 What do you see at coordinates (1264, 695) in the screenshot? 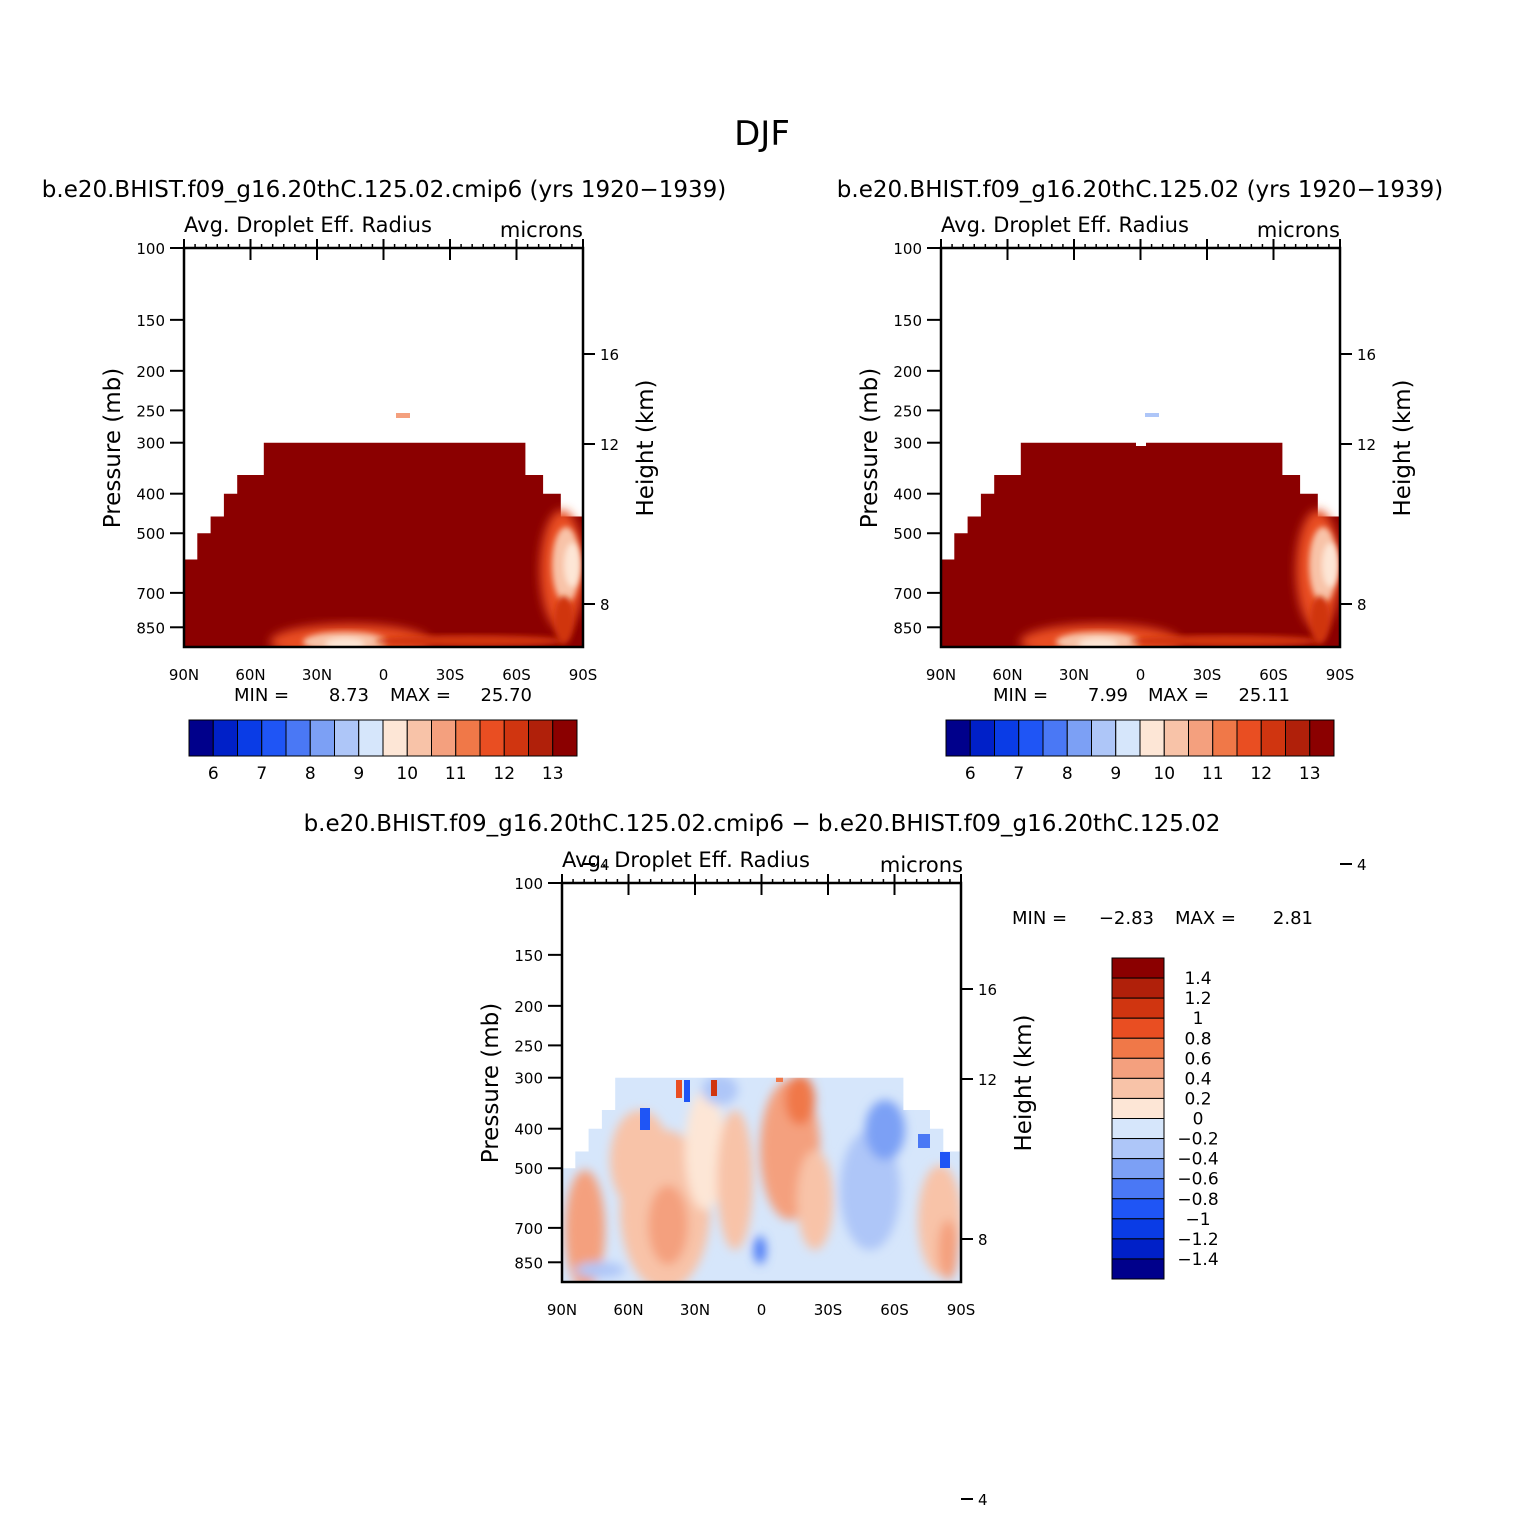
I see `panel-2-max-value: 25.11` at bounding box center [1264, 695].